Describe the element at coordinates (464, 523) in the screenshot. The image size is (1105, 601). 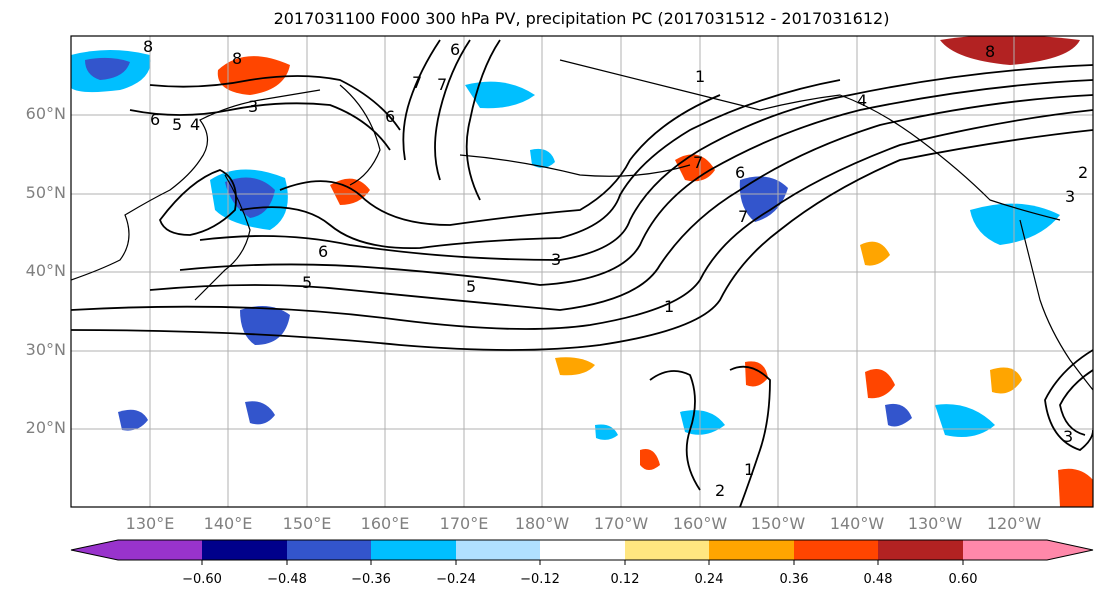
I see `lon-label: 170°E` at that location.